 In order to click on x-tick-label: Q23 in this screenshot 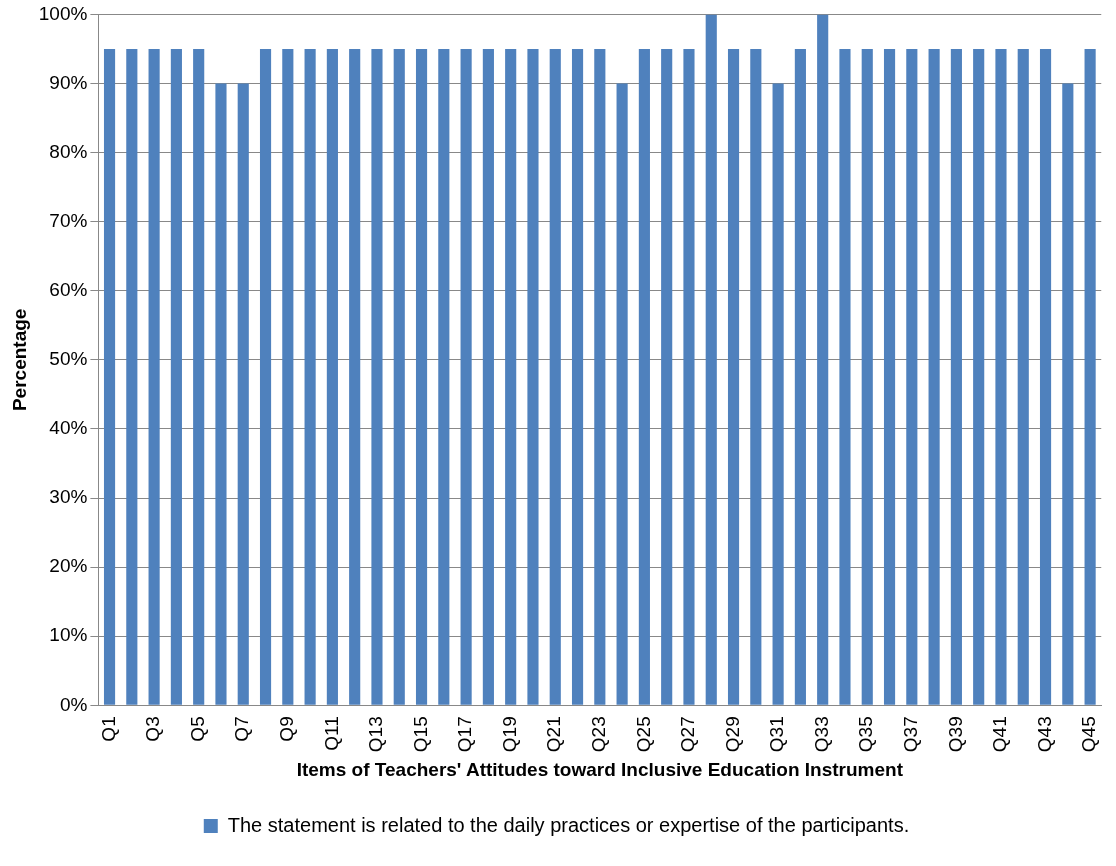, I will do `click(599, 734)`.